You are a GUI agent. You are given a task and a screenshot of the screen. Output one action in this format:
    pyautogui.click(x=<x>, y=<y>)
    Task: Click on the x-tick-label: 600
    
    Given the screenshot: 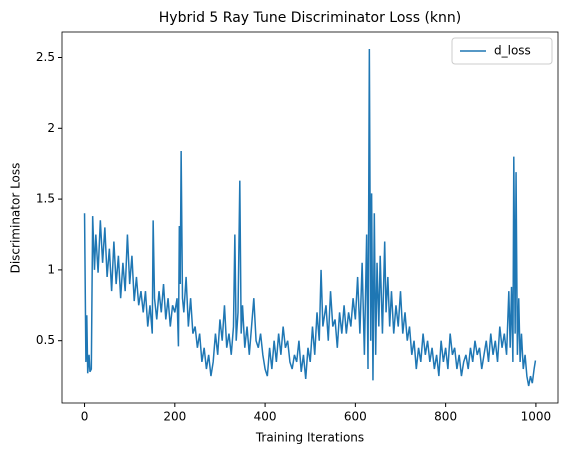 What is the action you would take?
    pyautogui.click(x=355, y=417)
    